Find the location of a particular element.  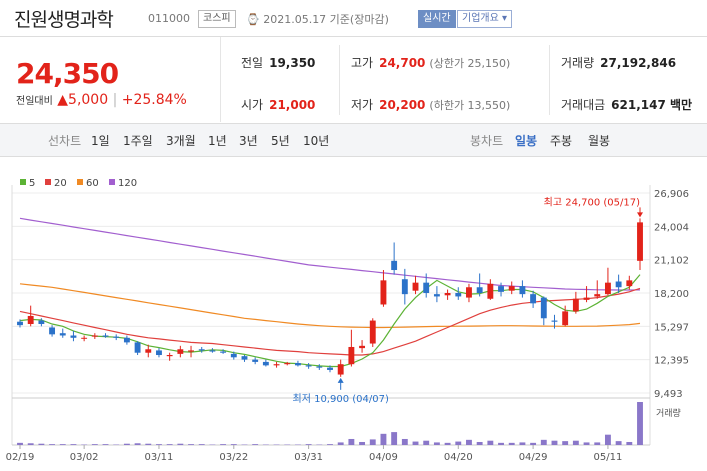

volume-bars: 거래량 is located at coordinates (349, 423).